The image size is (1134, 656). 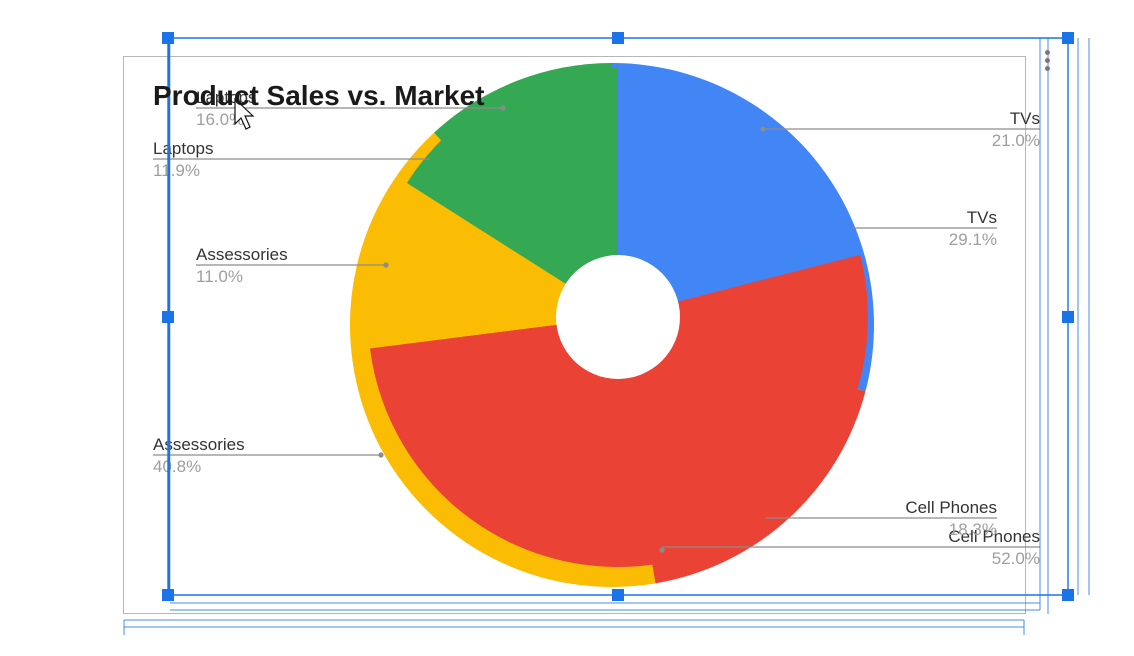 What do you see at coordinates (662, 550) in the screenshot?
I see `leader-dot-0-cell-phones` at bounding box center [662, 550].